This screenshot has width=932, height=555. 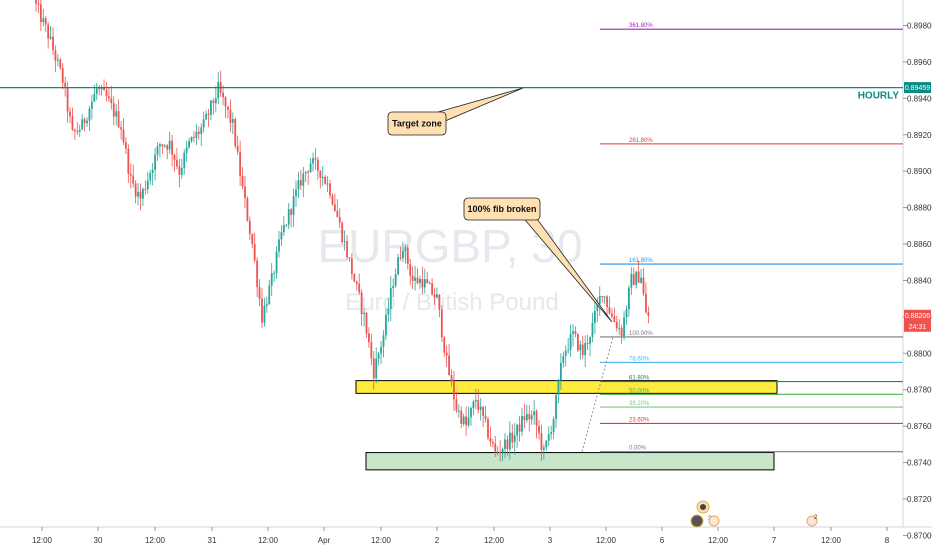 What do you see at coordinates (566, 387) in the screenshot?
I see `support-zone-yellow` at bounding box center [566, 387].